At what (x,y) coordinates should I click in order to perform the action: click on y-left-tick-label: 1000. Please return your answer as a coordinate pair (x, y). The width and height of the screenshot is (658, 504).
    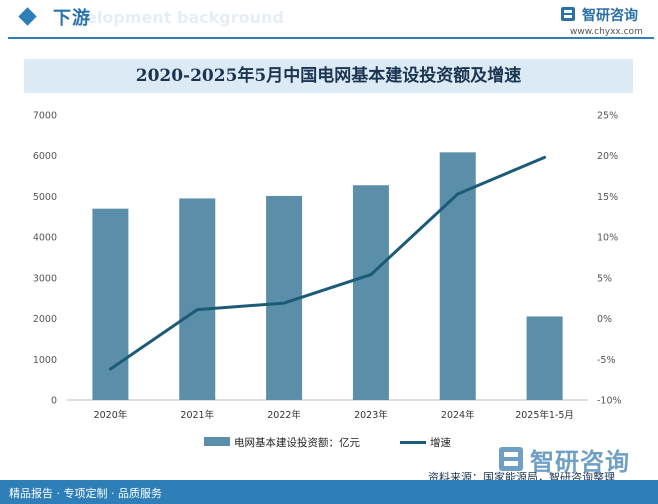
    Looking at the image, I should click on (45, 360).